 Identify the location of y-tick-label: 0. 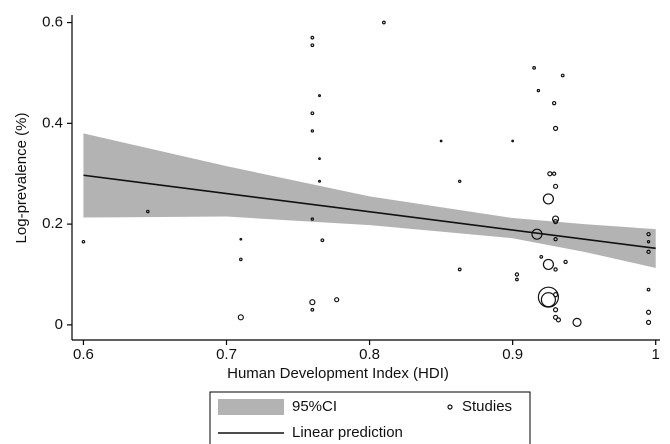
(59, 324).